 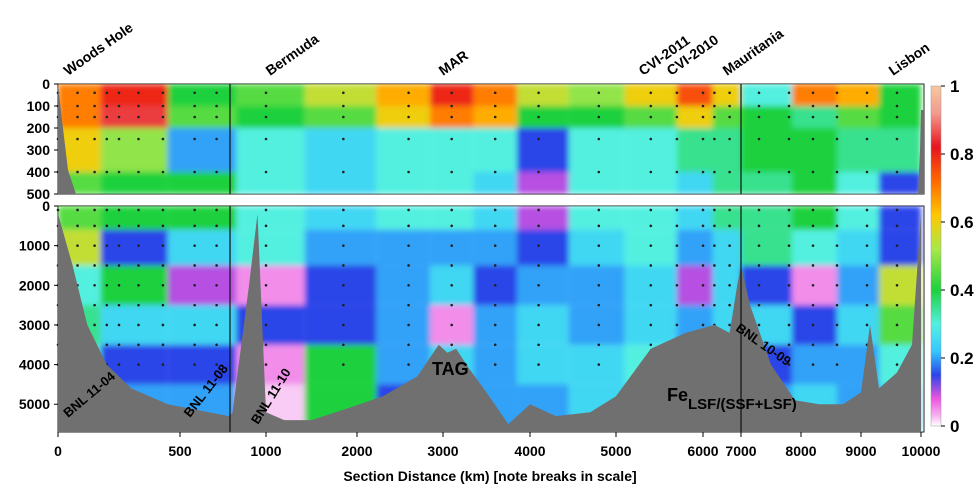 I want to click on x-tick-label: 1000, so click(x=265, y=451).